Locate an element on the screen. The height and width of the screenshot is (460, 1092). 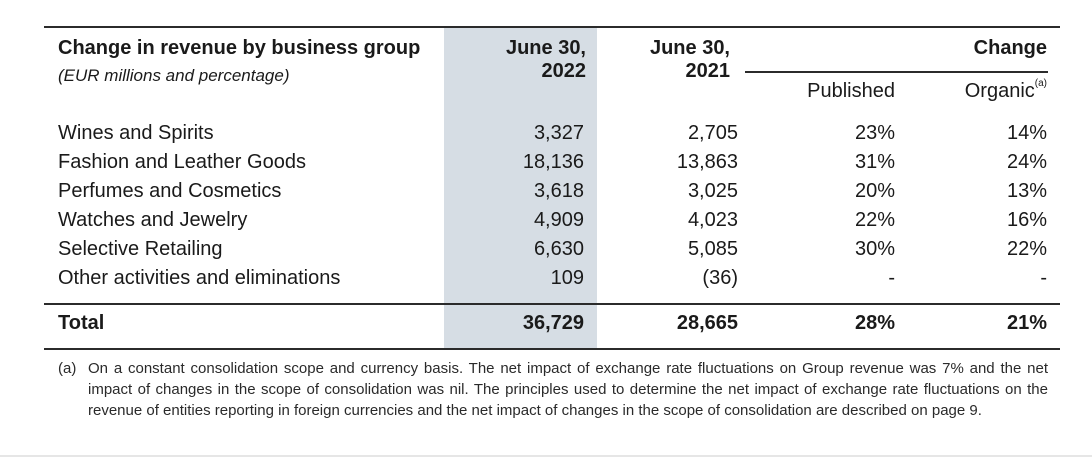
column-header-2022-line1: June 30, is located at coordinates (545, 48).